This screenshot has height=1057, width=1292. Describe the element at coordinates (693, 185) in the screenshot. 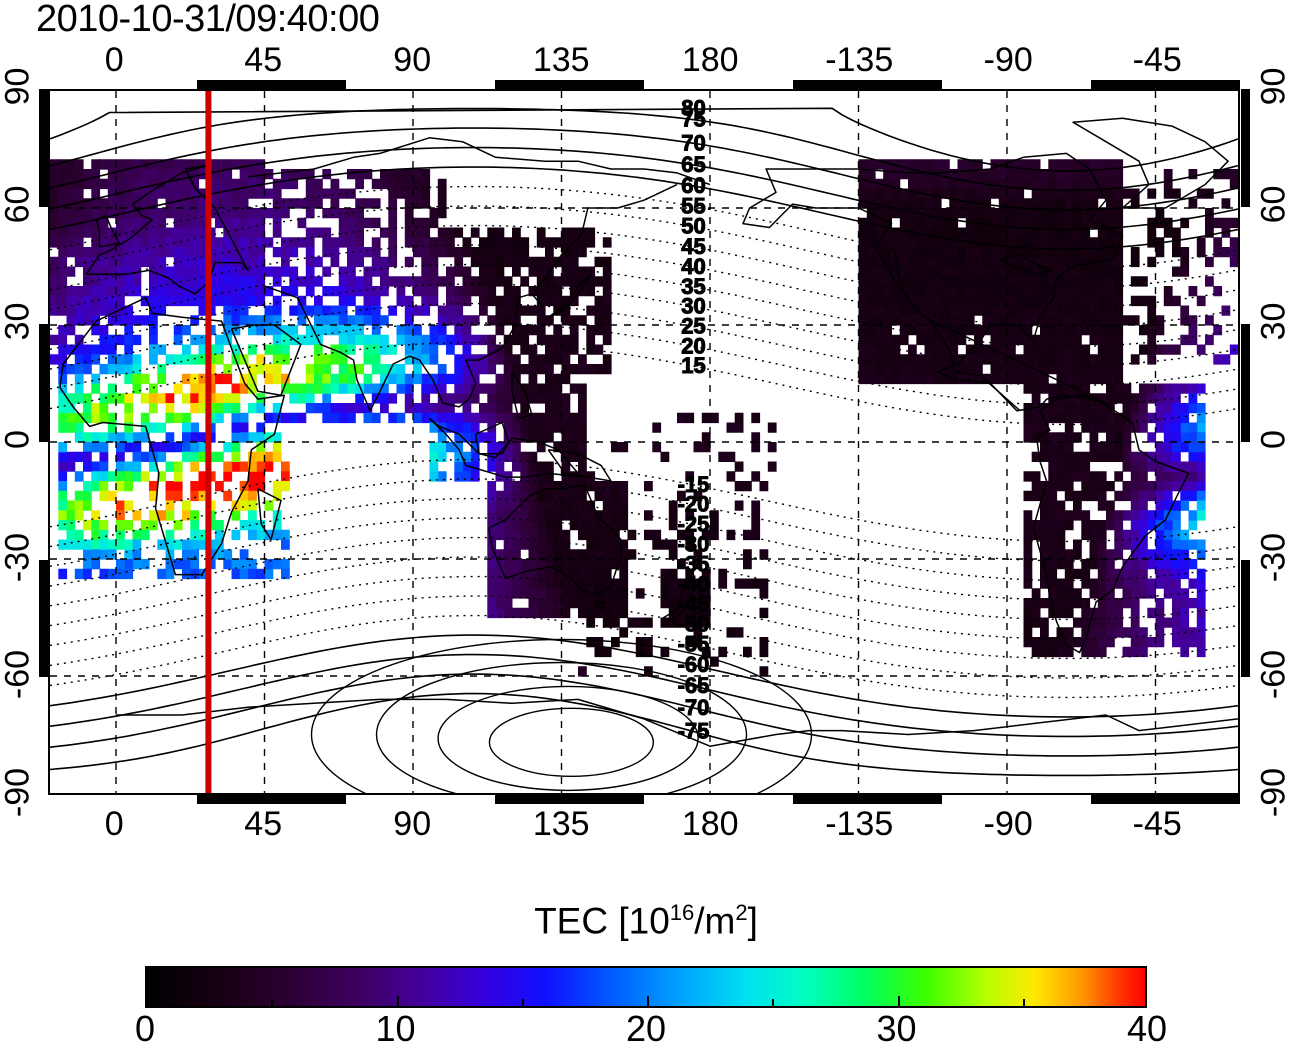

I see `magnetic-contour-label: 60` at that location.